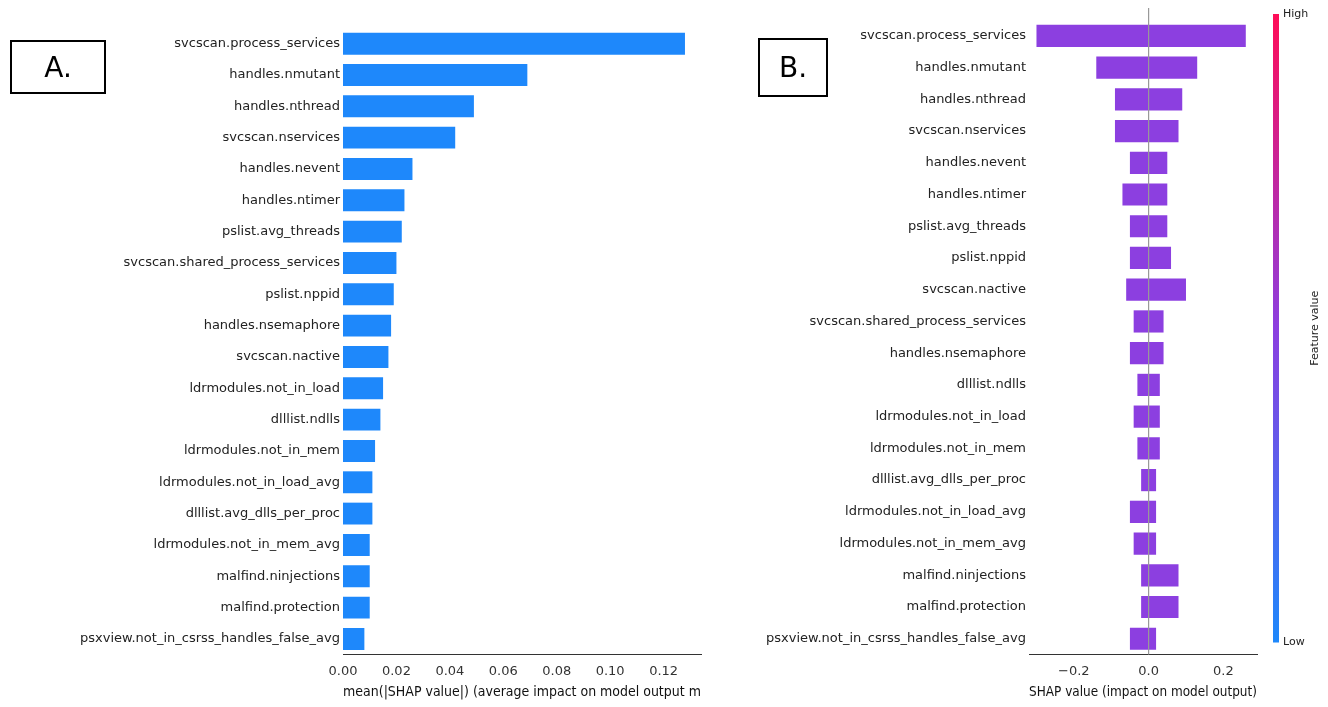  What do you see at coordinates (1143, 691) in the screenshot?
I see `x-axis-title: SHAP value (impact on model output)` at bounding box center [1143, 691].